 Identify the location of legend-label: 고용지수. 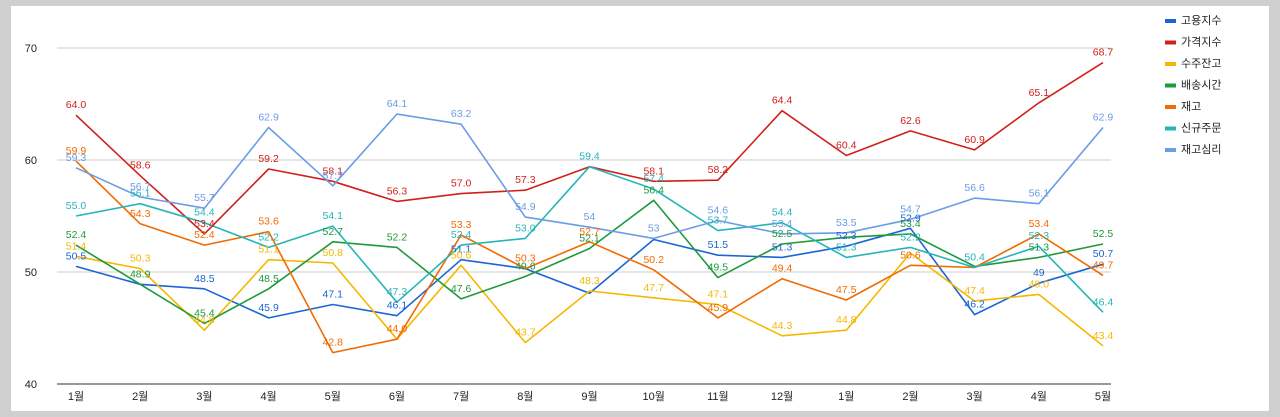
(1201, 20).